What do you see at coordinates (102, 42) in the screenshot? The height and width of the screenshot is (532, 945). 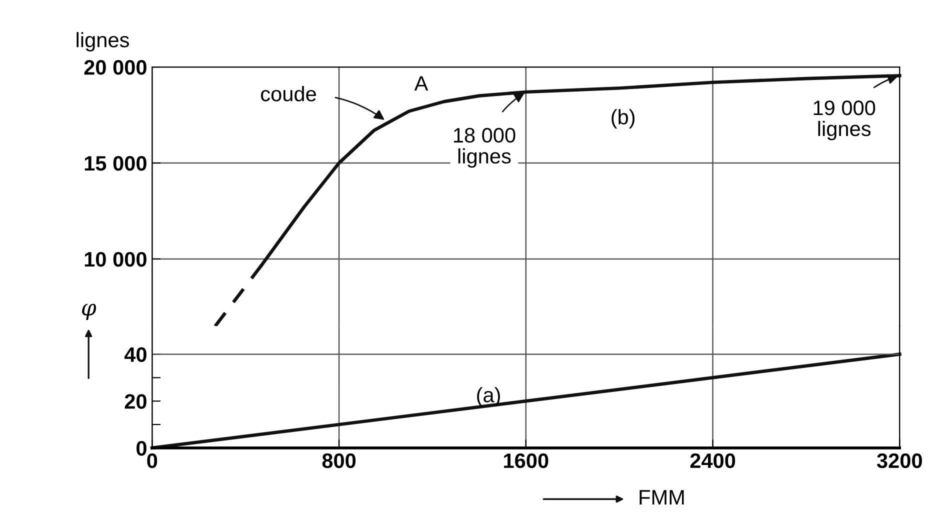 I see `y-axis-title: lignes` at bounding box center [102, 42].